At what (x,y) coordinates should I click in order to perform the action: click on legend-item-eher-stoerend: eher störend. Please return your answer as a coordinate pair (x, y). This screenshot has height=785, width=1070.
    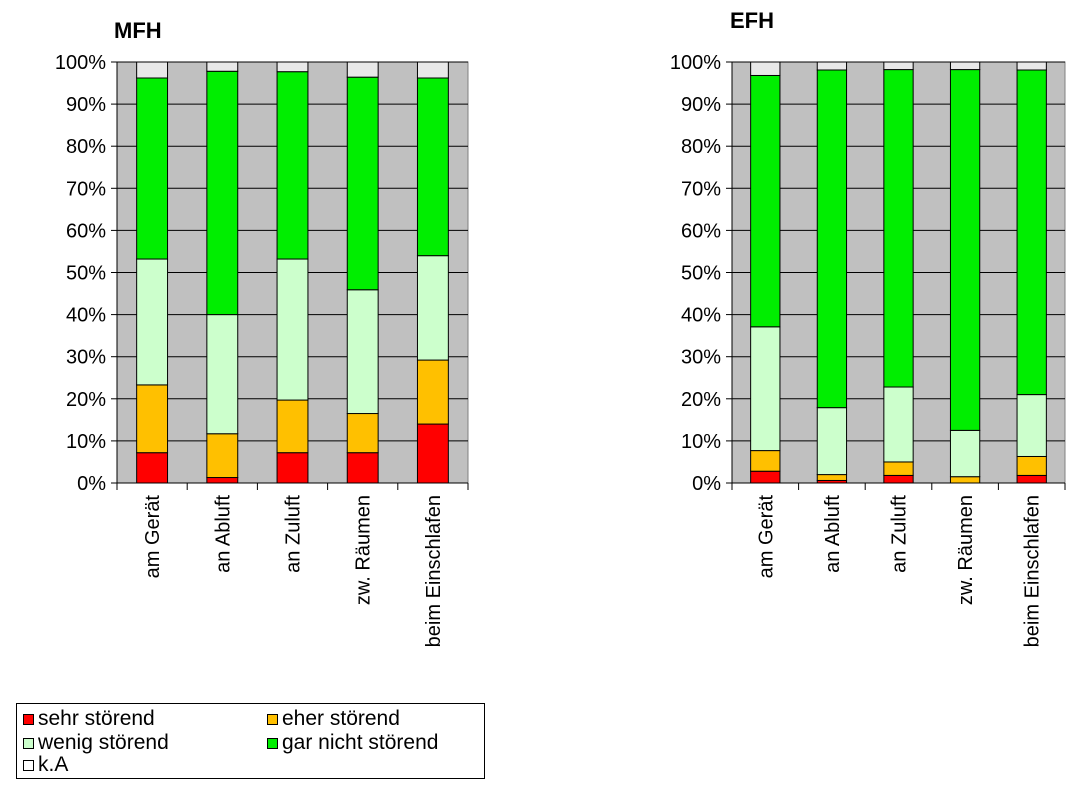
    Looking at the image, I should click on (333, 719).